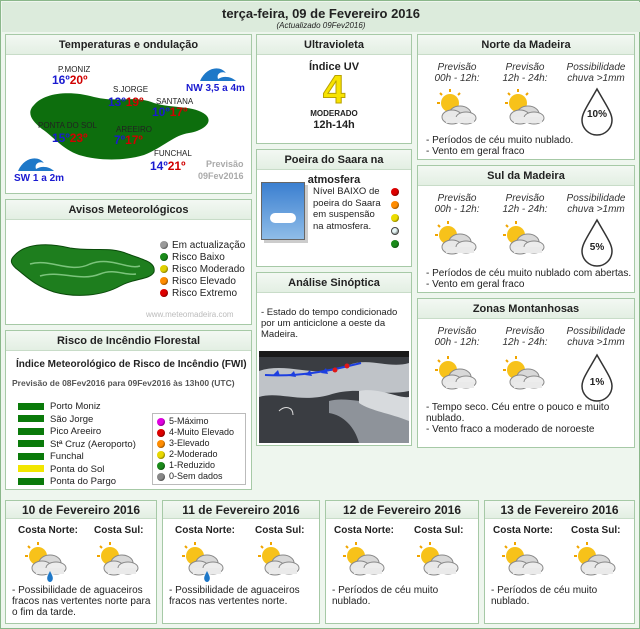 This screenshot has height=629, width=640. What do you see at coordinates (500, 140) in the screenshot?
I see `north-note: - Períodos de céu muito nublado.` at bounding box center [500, 140].